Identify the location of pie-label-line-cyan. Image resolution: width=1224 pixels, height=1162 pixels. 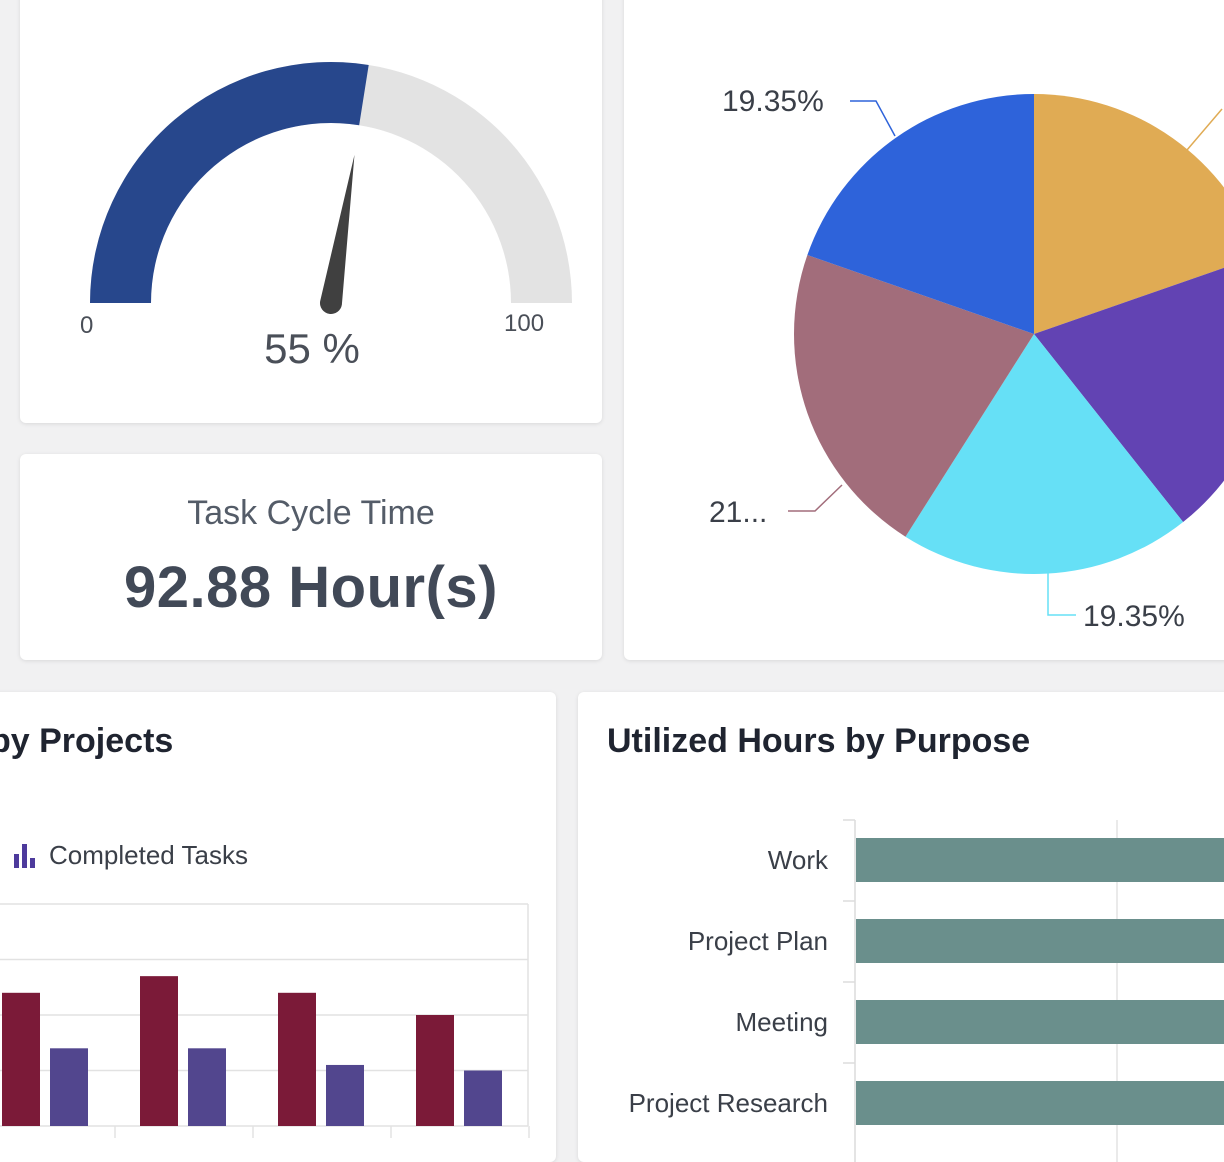
(1061, 594).